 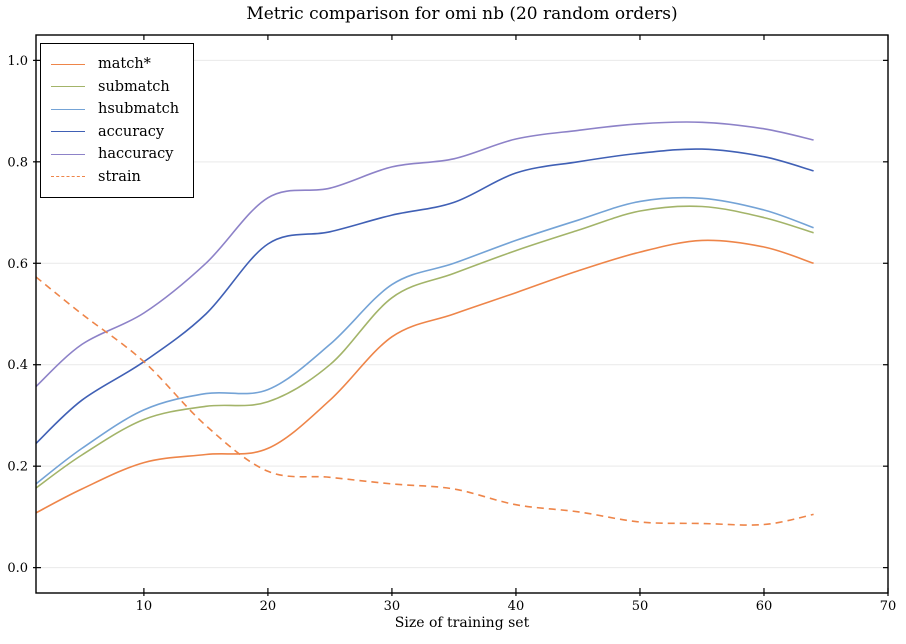 I want to click on x-tick-label: 50, so click(x=640, y=606).